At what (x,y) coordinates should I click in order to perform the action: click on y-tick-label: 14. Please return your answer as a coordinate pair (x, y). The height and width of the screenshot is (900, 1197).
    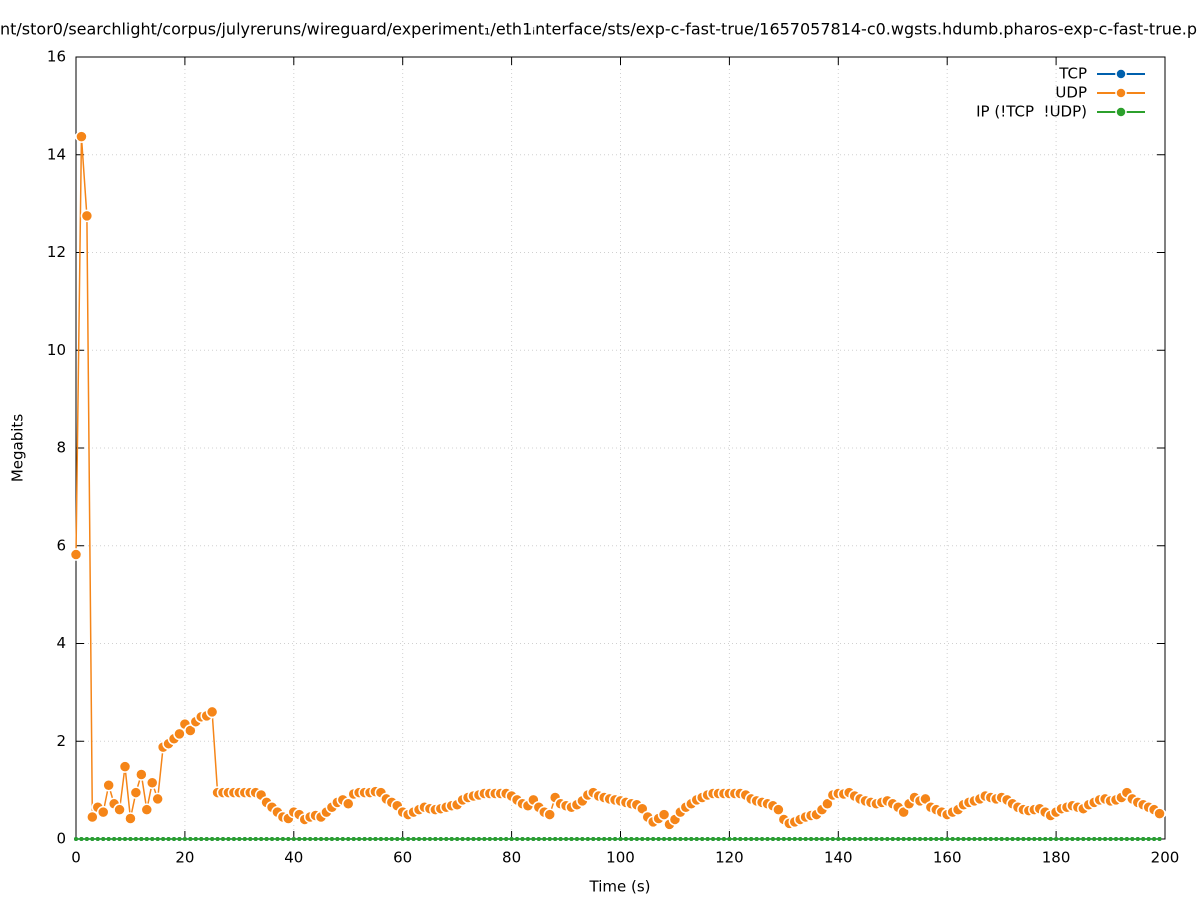
    Looking at the image, I should click on (56, 154).